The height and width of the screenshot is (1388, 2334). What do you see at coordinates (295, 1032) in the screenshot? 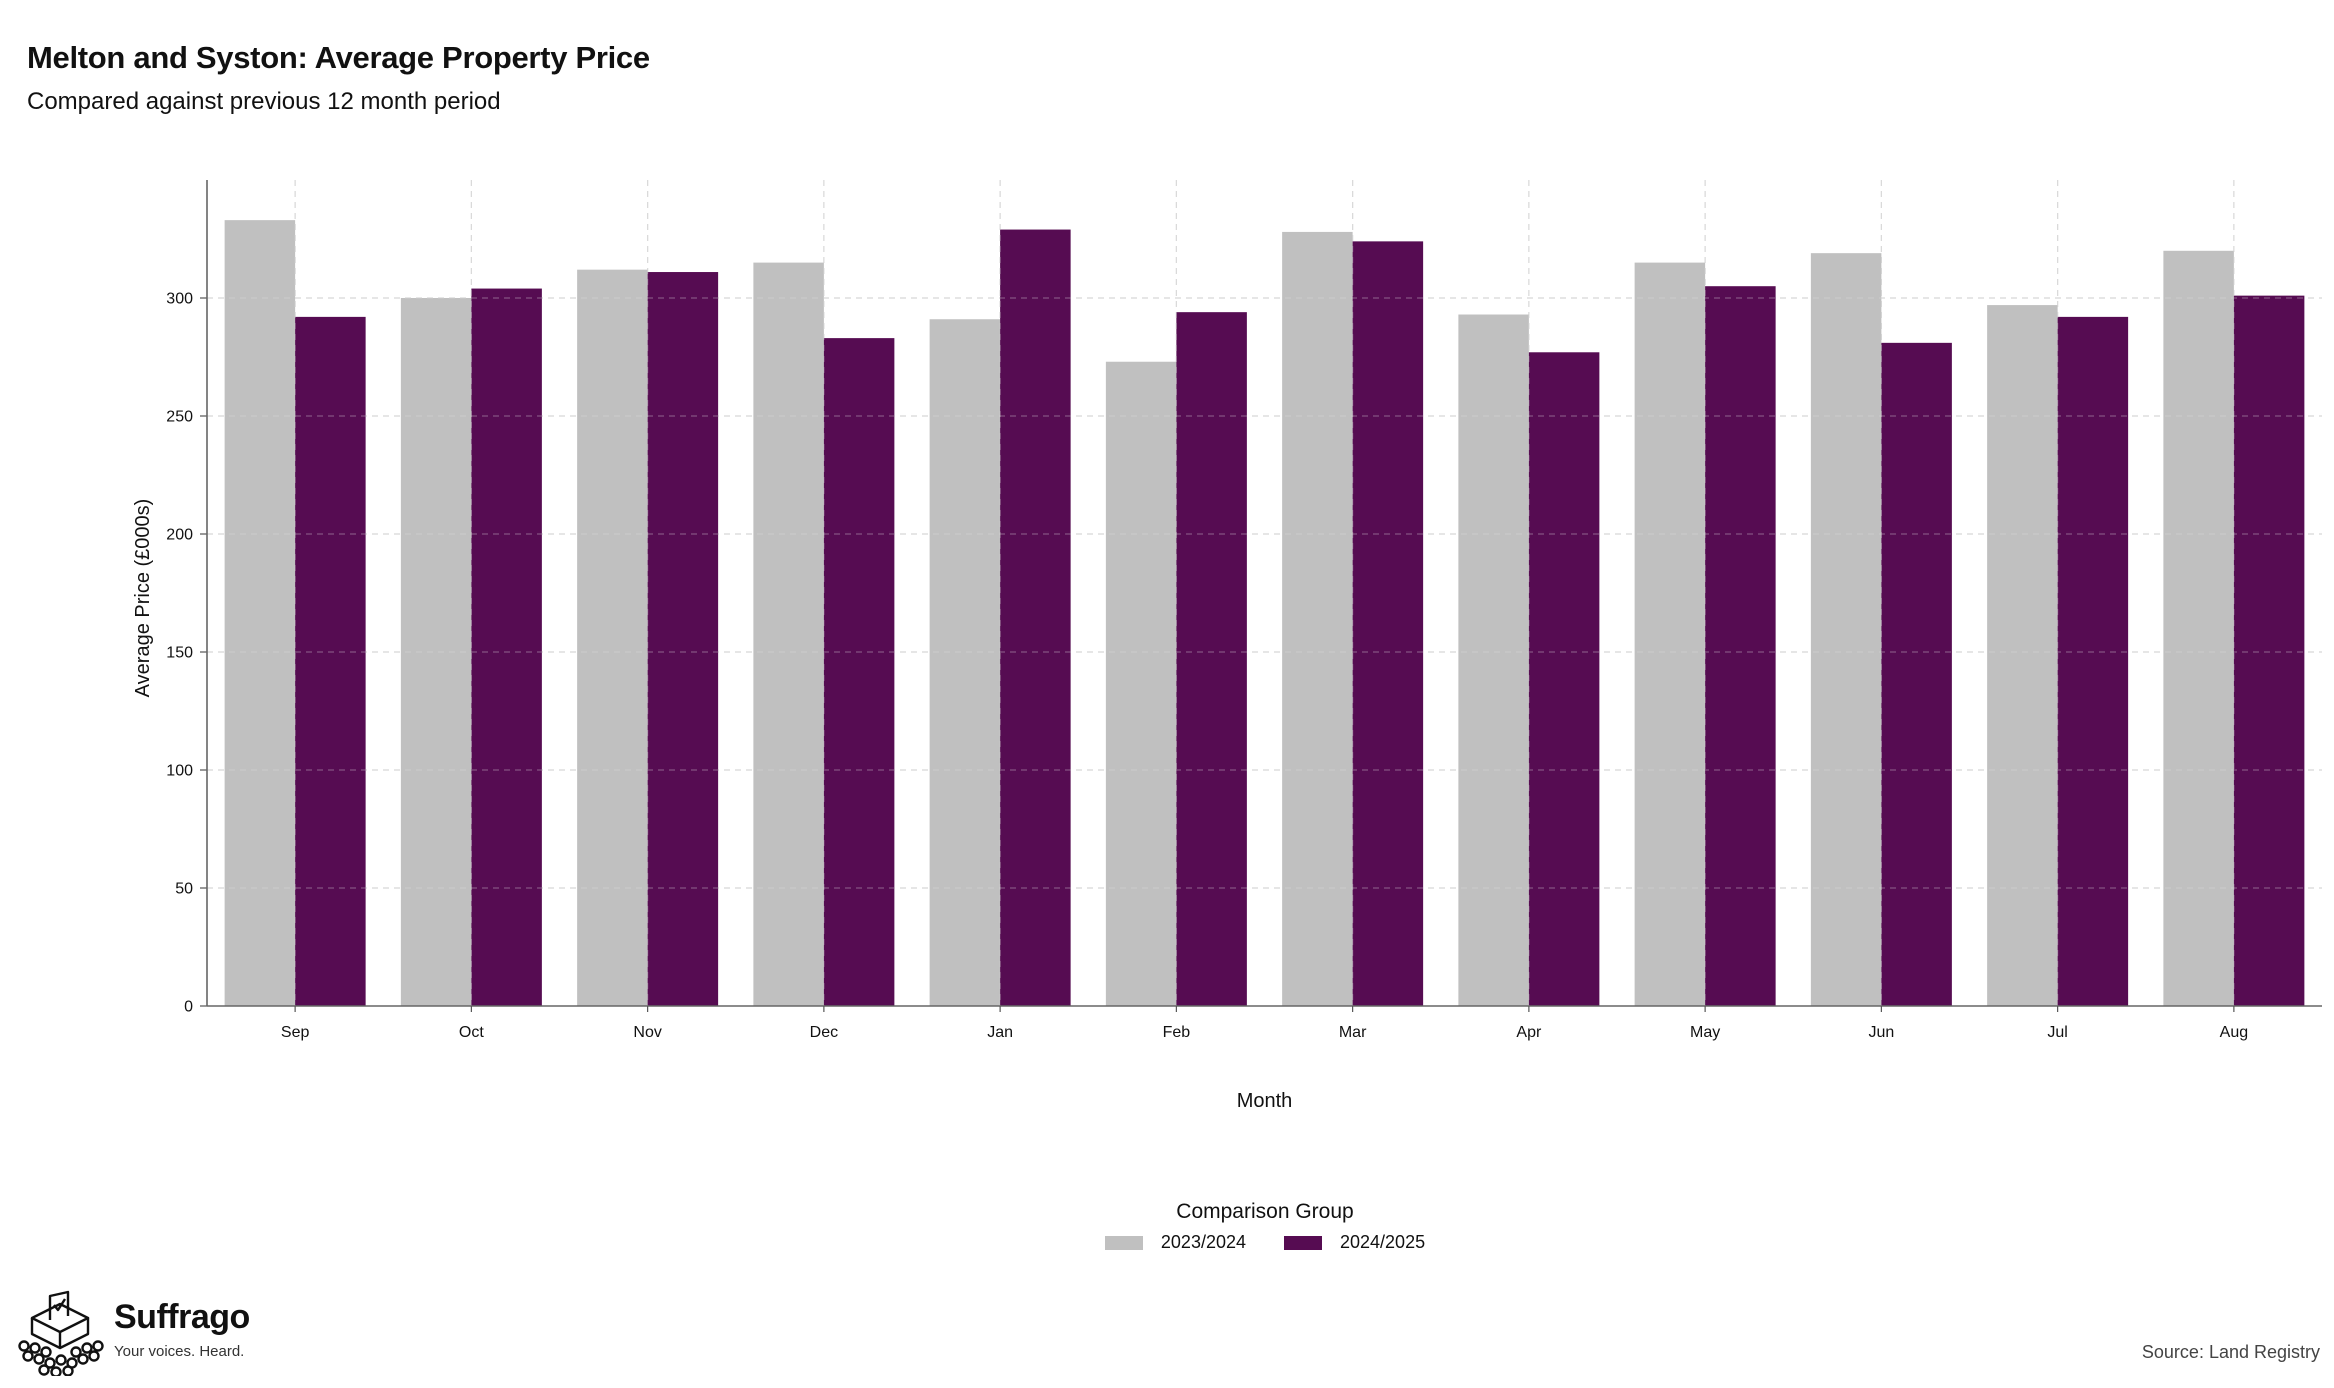
I see `x-tick-label: Sep` at bounding box center [295, 1032].